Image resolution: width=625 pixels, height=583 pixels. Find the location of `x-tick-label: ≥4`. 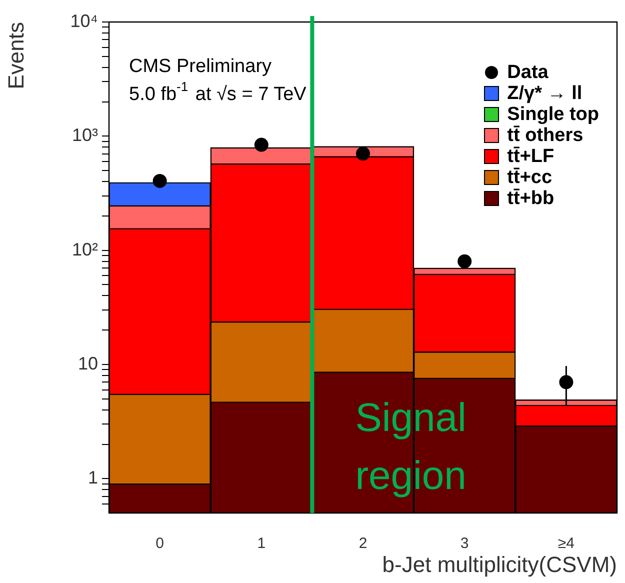

x-tick-label: ≥4 is located at coordinates (566, 543).